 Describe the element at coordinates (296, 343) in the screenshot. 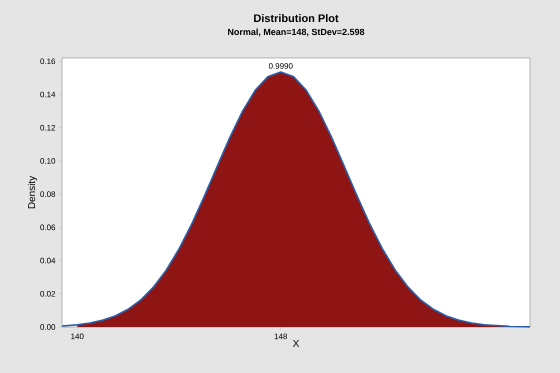

I see `x-axis-title: X` at that location.